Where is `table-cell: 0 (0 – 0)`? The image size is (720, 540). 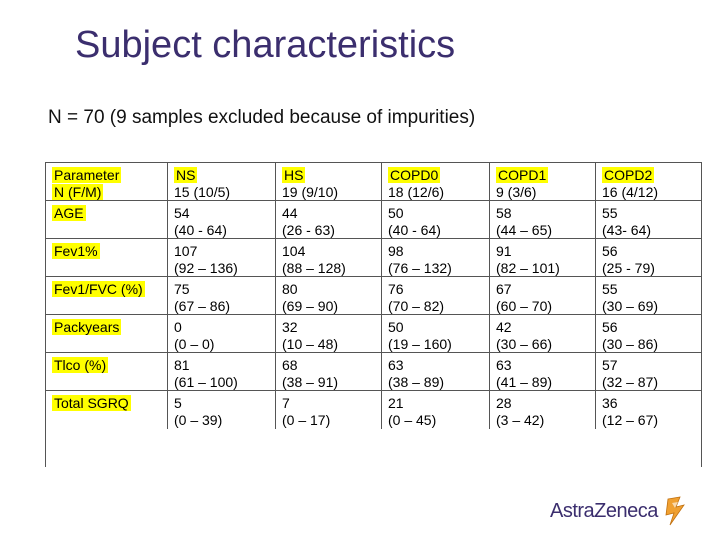 table-cell: 0 (0 – 0) is located at coordinates (222, 334).